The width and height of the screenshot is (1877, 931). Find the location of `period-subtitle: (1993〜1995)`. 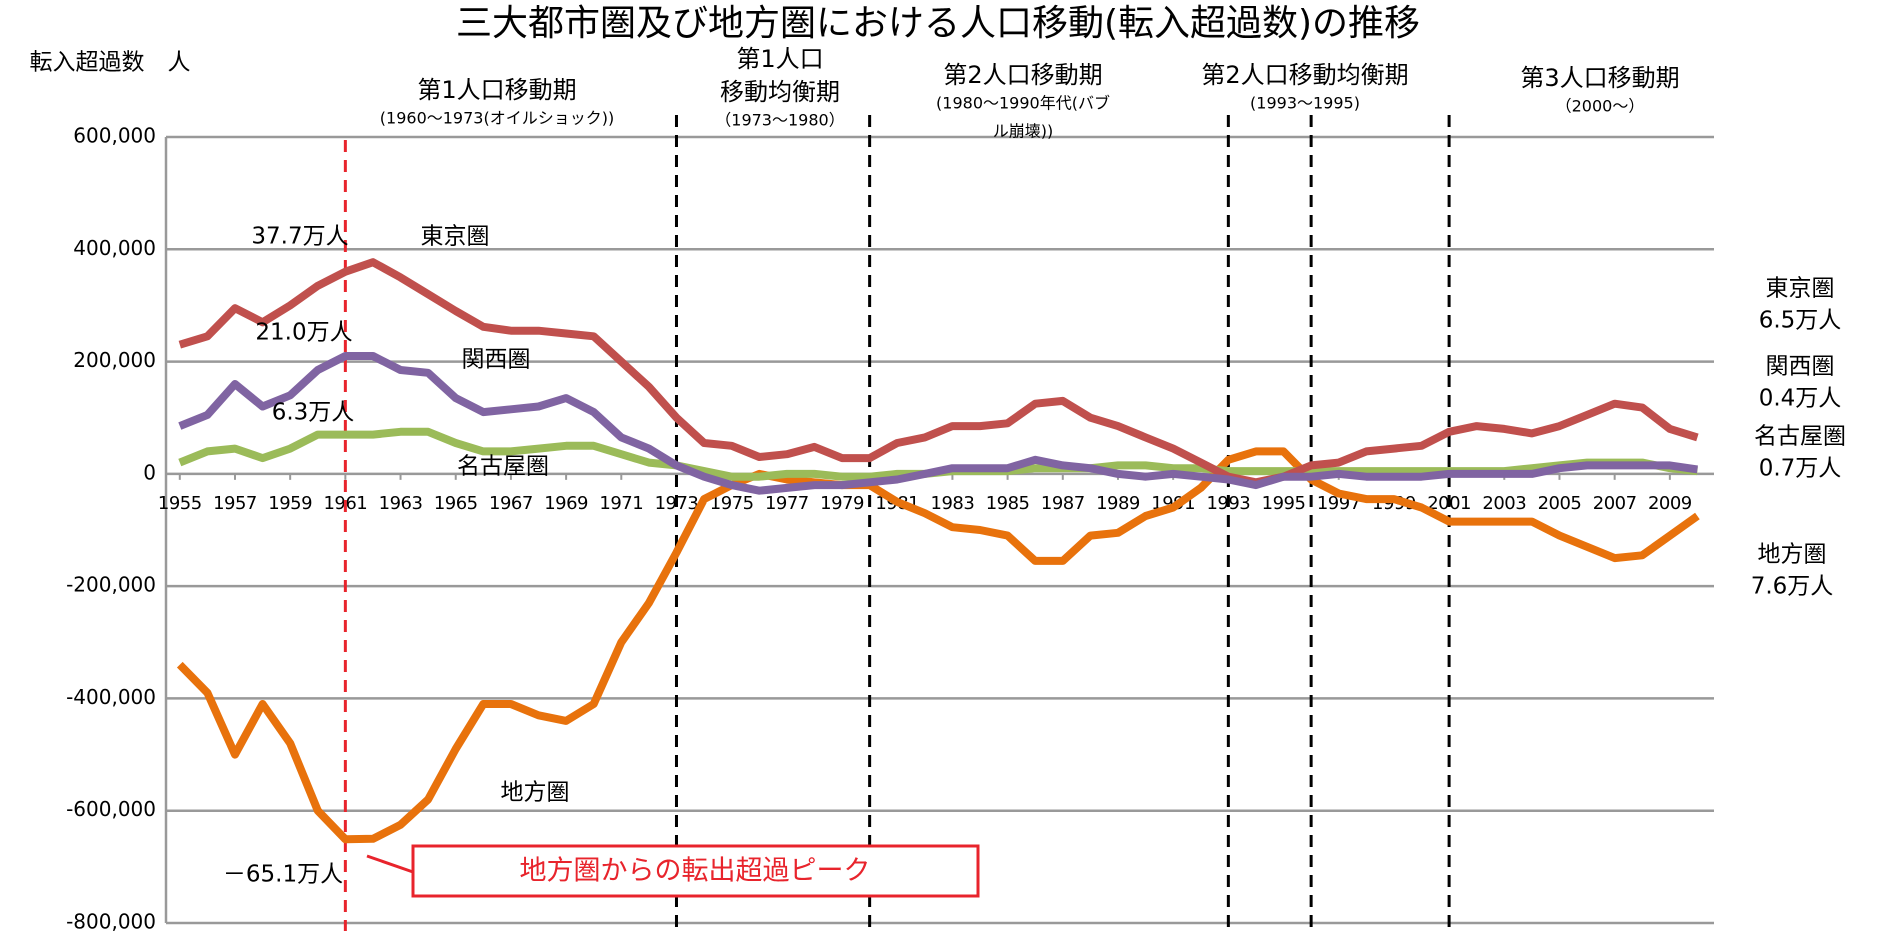

period-subtitle: (1993〜1995) is located at coordinates (1305, 103).